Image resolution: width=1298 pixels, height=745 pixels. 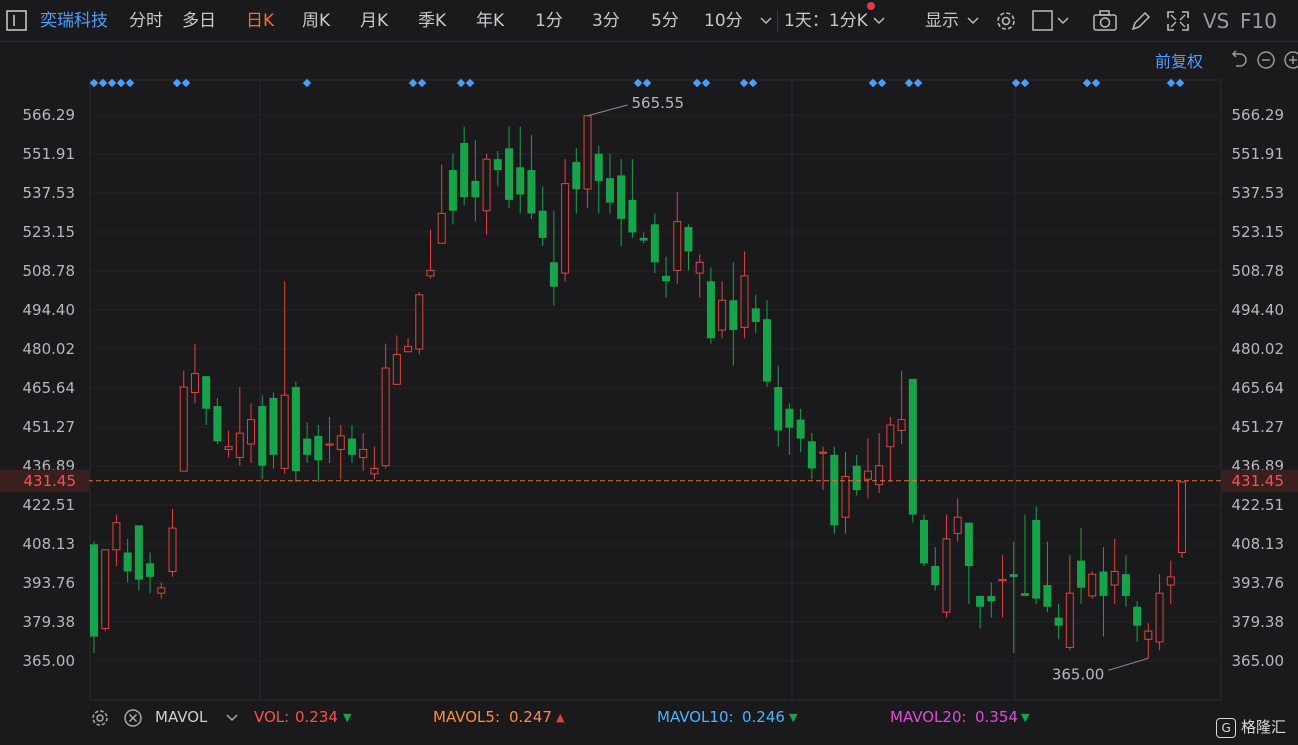 I want to click on tab-intraday: 分时, so click(x=146, y=21).